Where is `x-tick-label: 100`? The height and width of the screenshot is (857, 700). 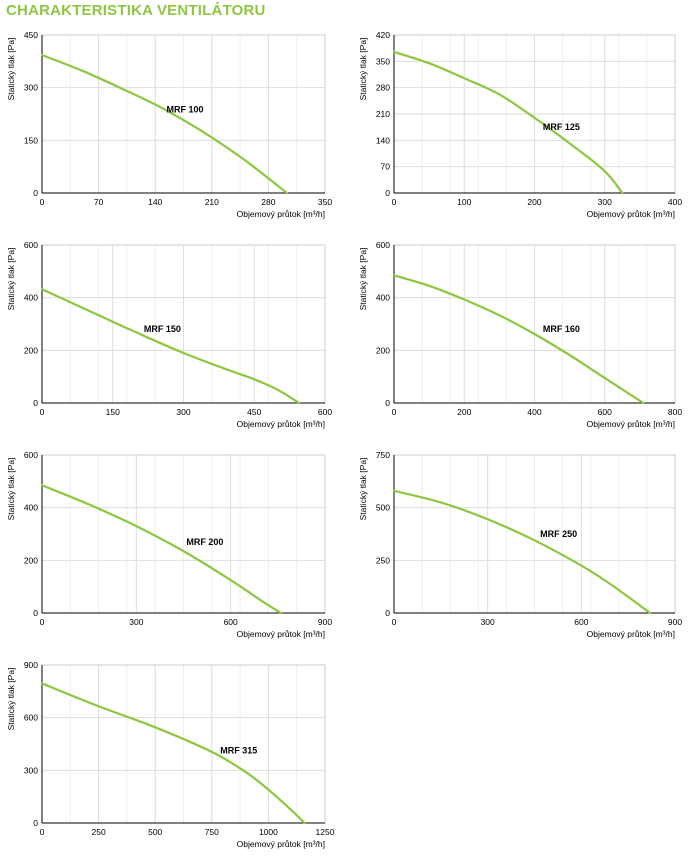 x-tick-label: 100 is located at coordinates (464, 202).